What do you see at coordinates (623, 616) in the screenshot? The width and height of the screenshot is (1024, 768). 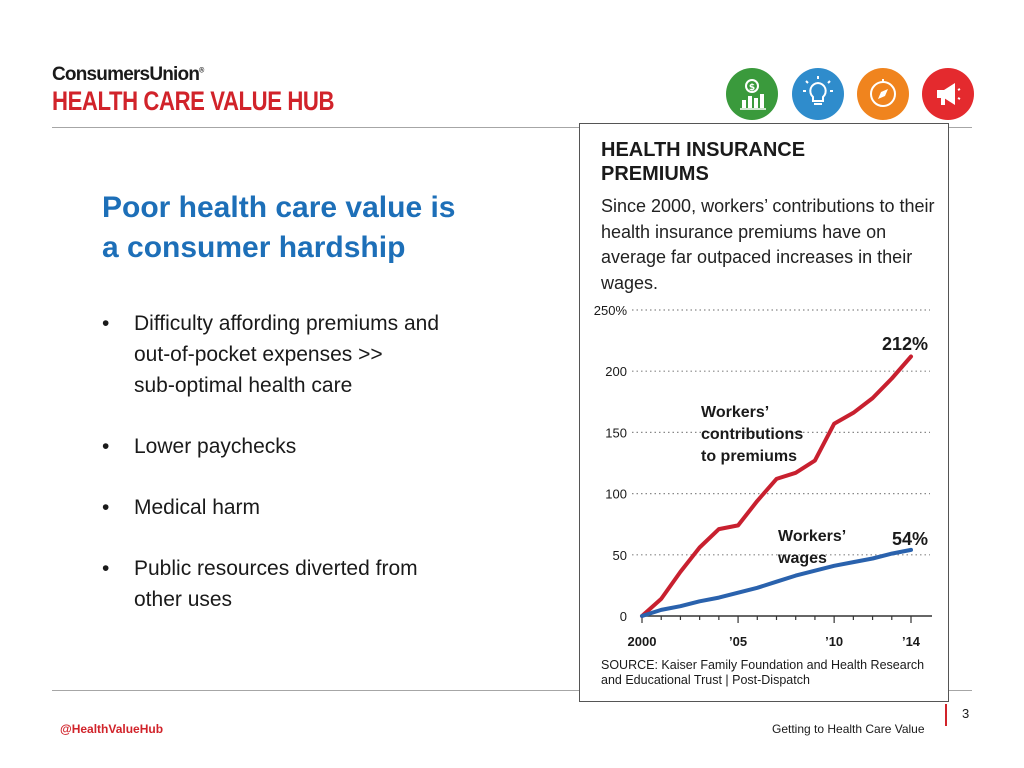 I see `y-tick-label: 0` at bounding box center [623, 616].